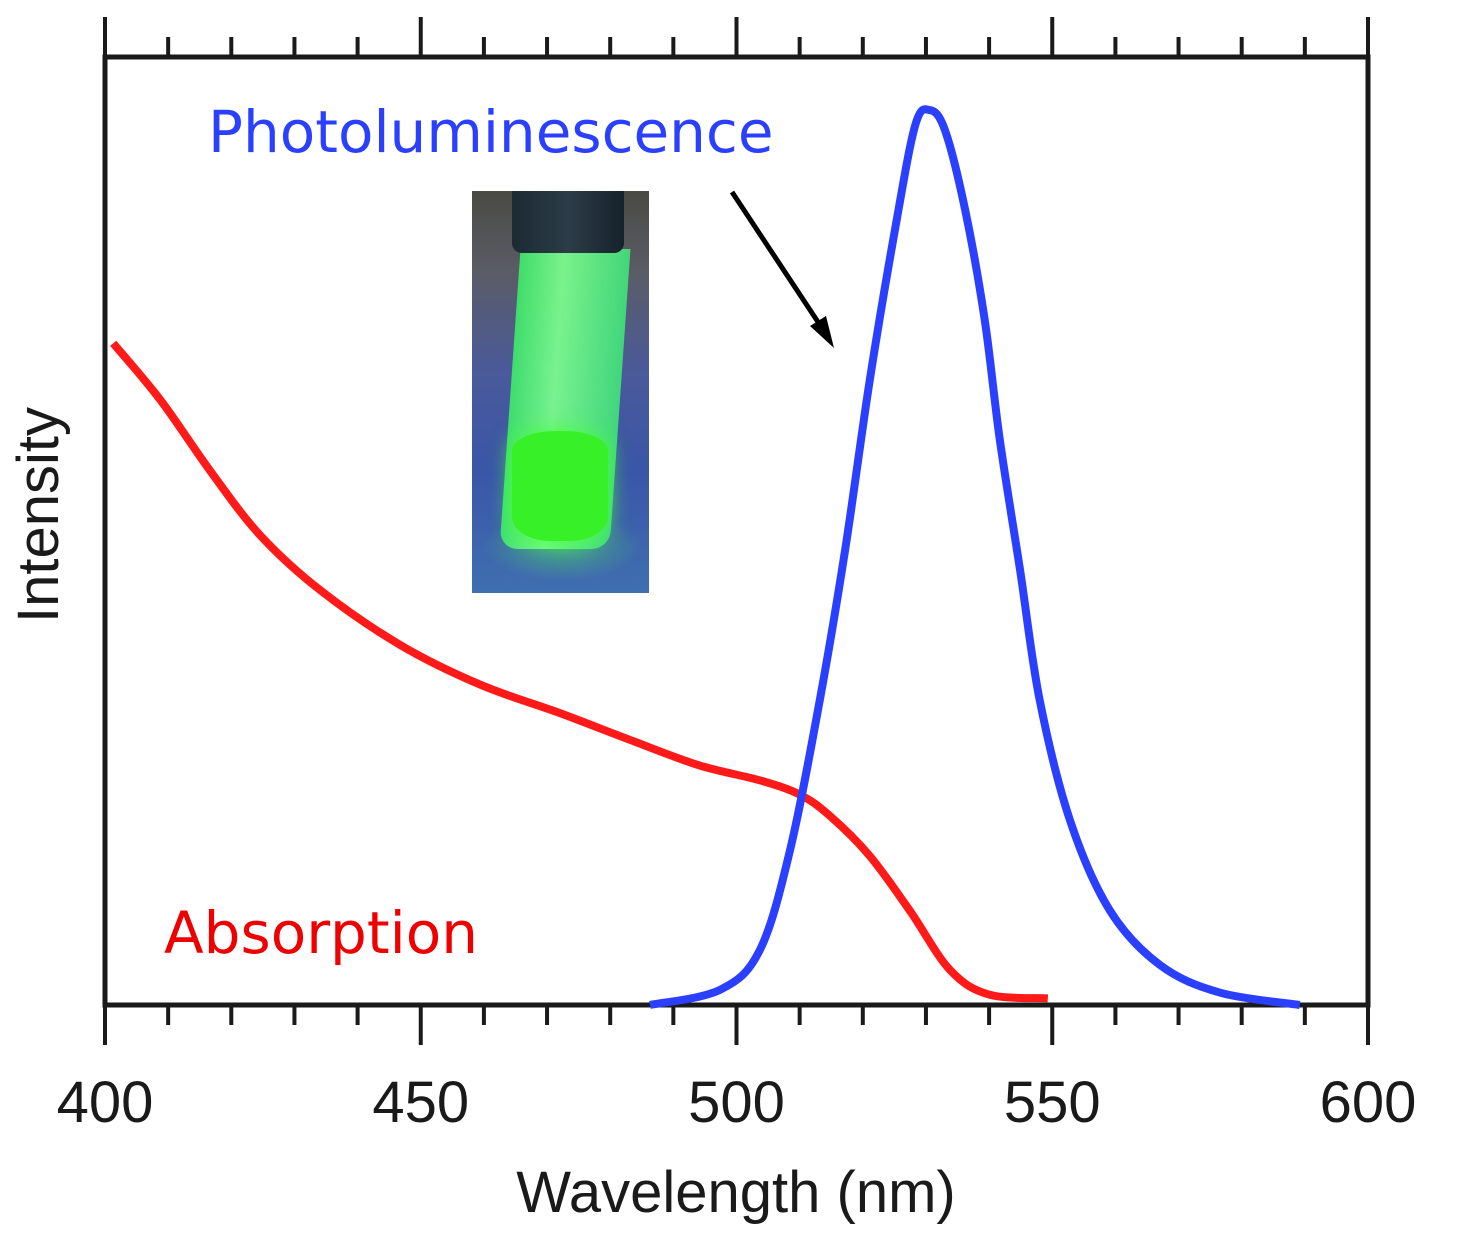 The height and width of the screenshot is (1237, 1457). Describe the element at coordinates (568, 222) in the screenshot. I see `vial-cap` at that location.